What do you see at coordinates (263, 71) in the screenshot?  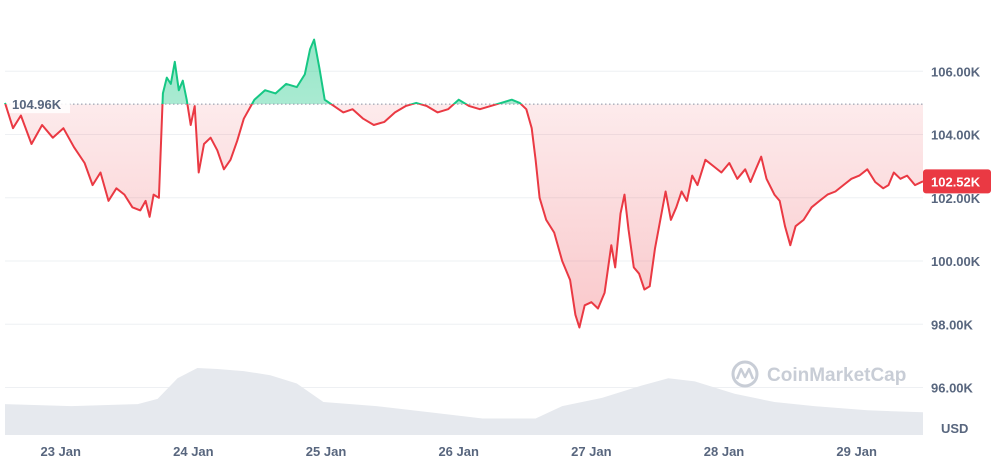 I see `price-line-above` at bounding box center [263, 71].